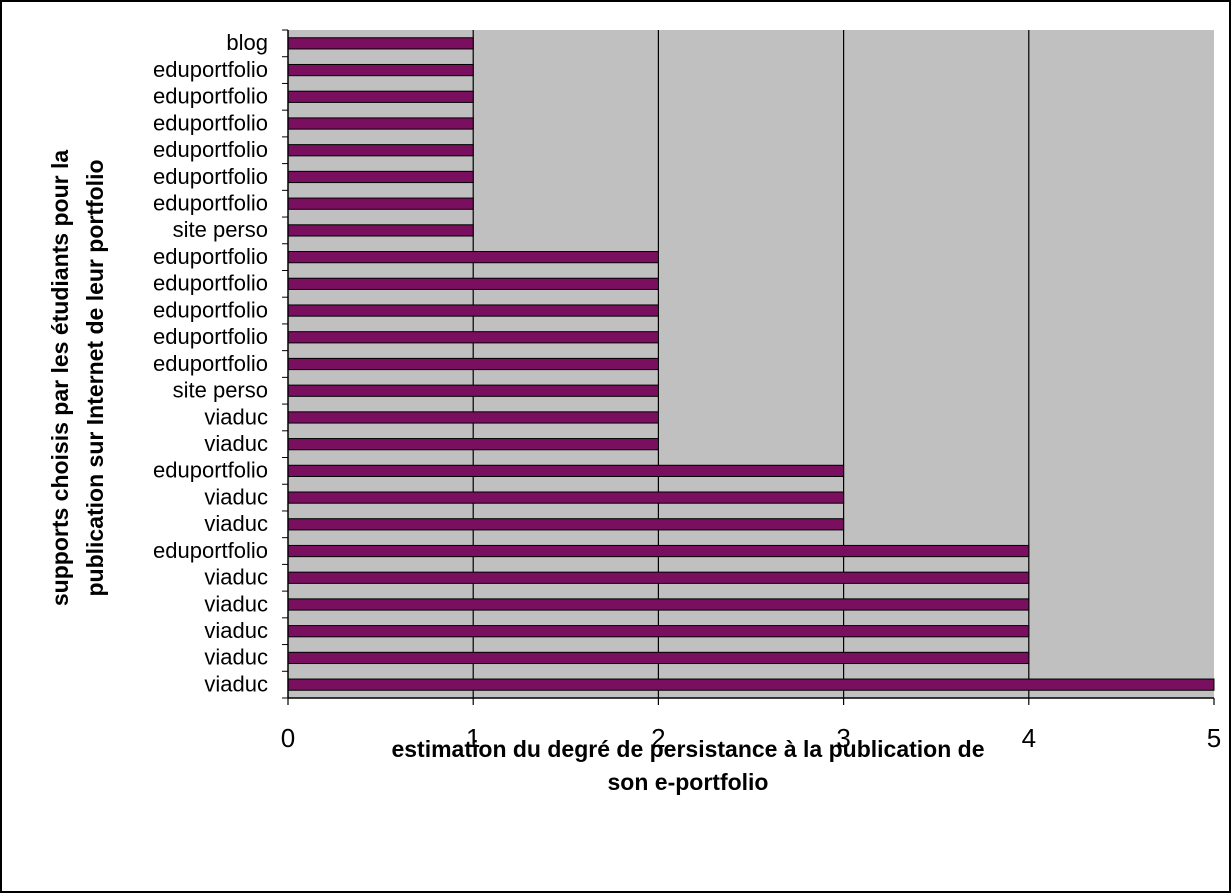  I want to click on category-label: blog, so click(247, 42).